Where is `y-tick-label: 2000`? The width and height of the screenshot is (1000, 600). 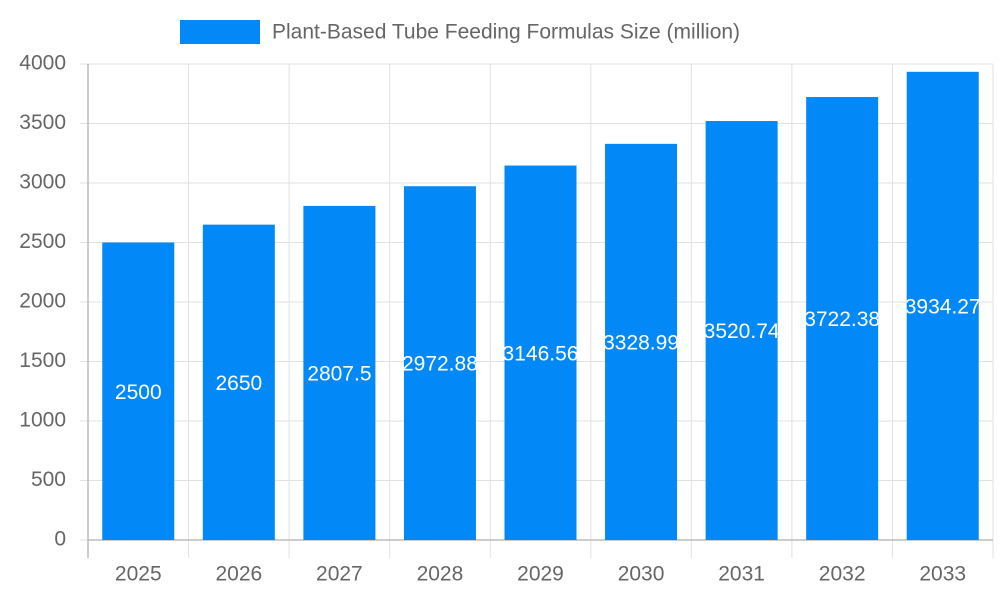
y-tick-label: 2000 is located at coordinates (42, 301).